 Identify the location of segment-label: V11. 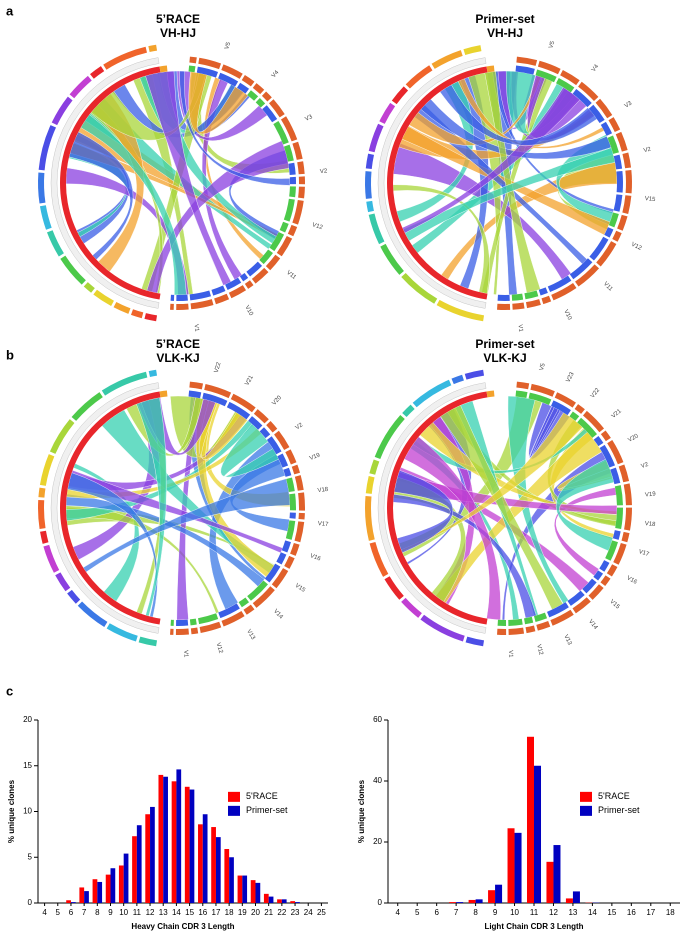
(608, 287).